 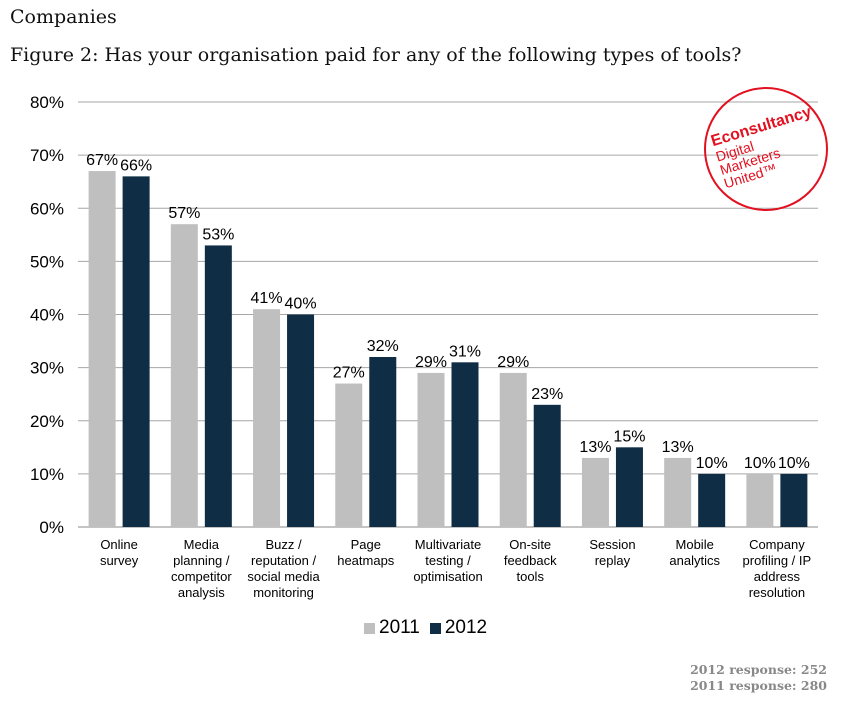 I want to click on econsultancy-logo: Econsultancy Digital Marketers United™, so click(x=766, y=149).